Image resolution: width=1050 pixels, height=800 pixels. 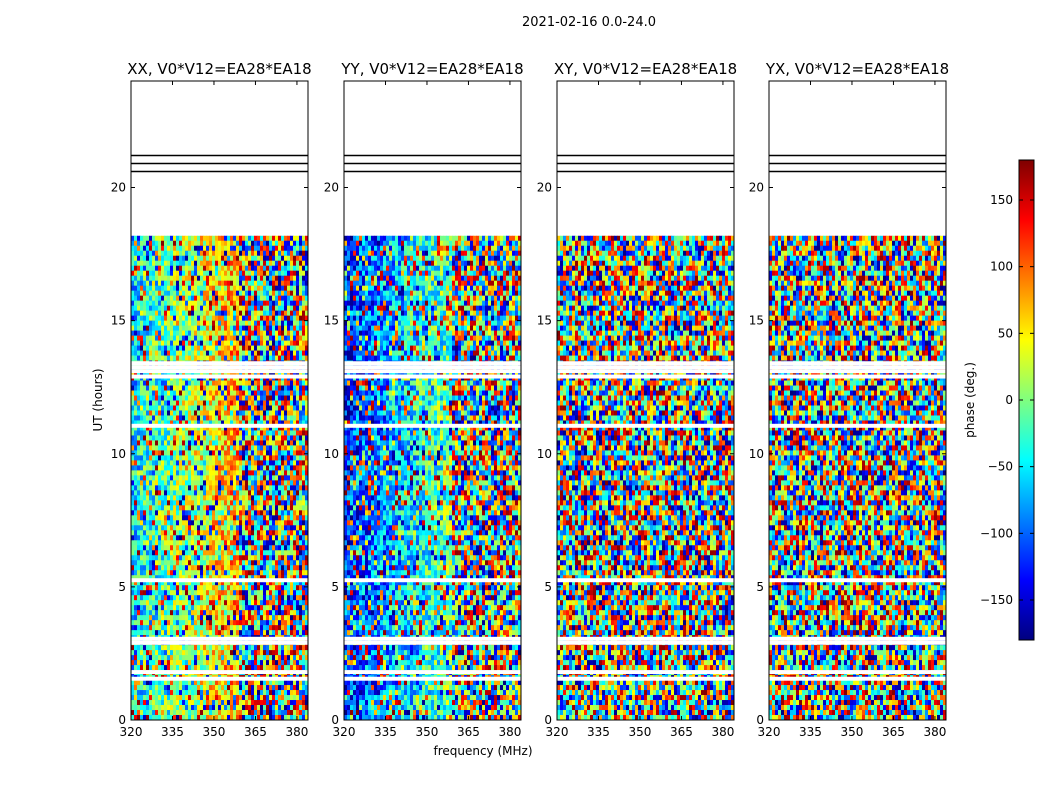 I want to click on colorbar-tick-label: 50, so click(x=1005, y=333).